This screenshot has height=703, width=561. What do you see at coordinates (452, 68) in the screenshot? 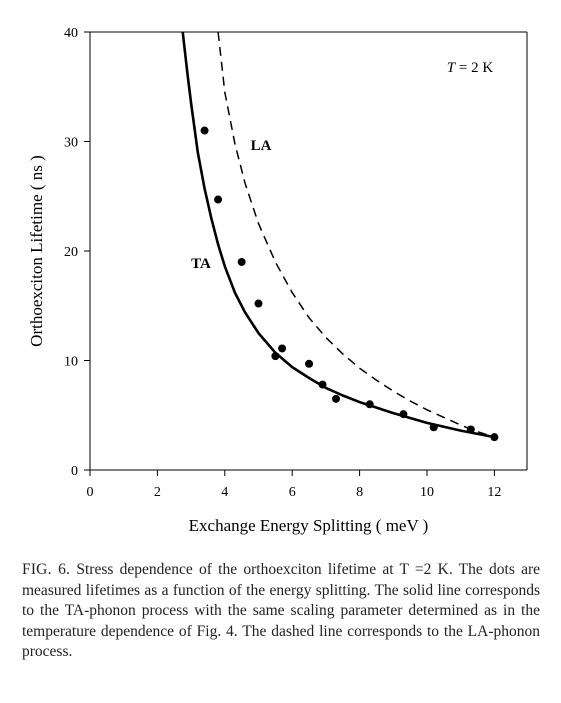
I see `annotation-symbol: T` at bounding box center [452, 68].